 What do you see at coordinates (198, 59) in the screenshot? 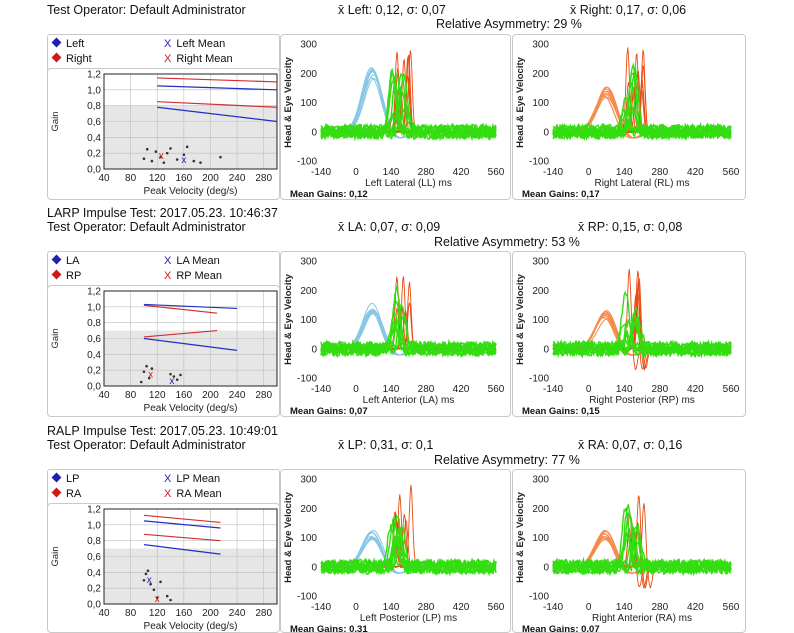
I see `legend-right-mean: X Right Mean` at bounding box center [198, 59].